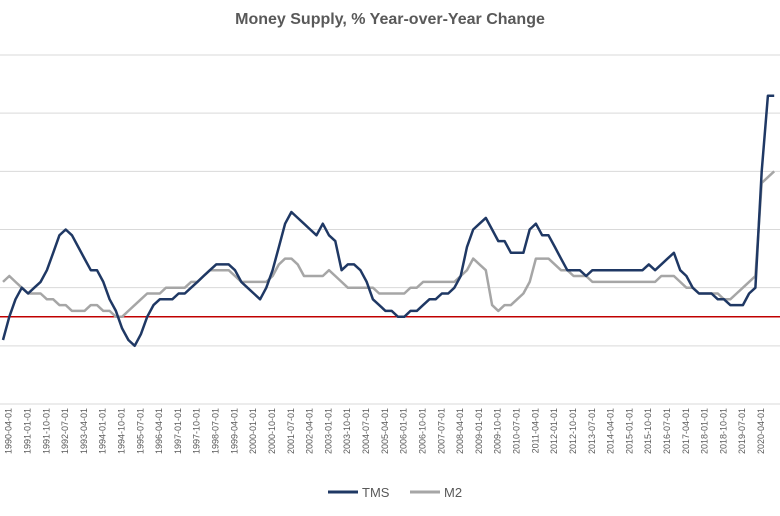 The height and width of the screenshot is (516, 780). I want to click on x-tick-label: 1990-04-01, so click(9, 431).